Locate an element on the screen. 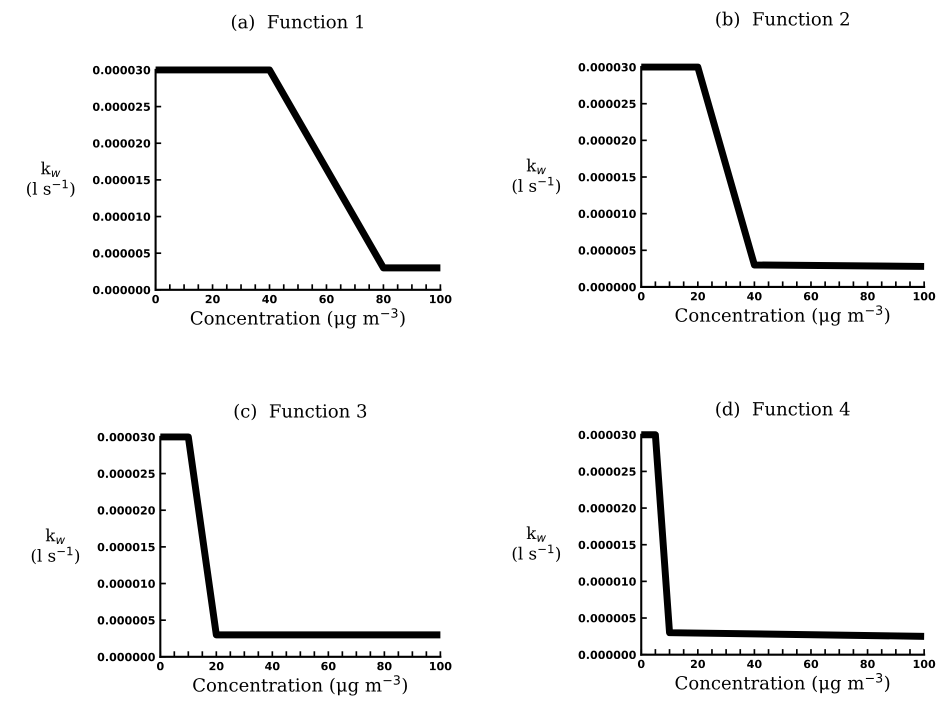 This screenshot has height=721, width=943. chart-title: (d) Function 4 is located at coordinates (783, 410).